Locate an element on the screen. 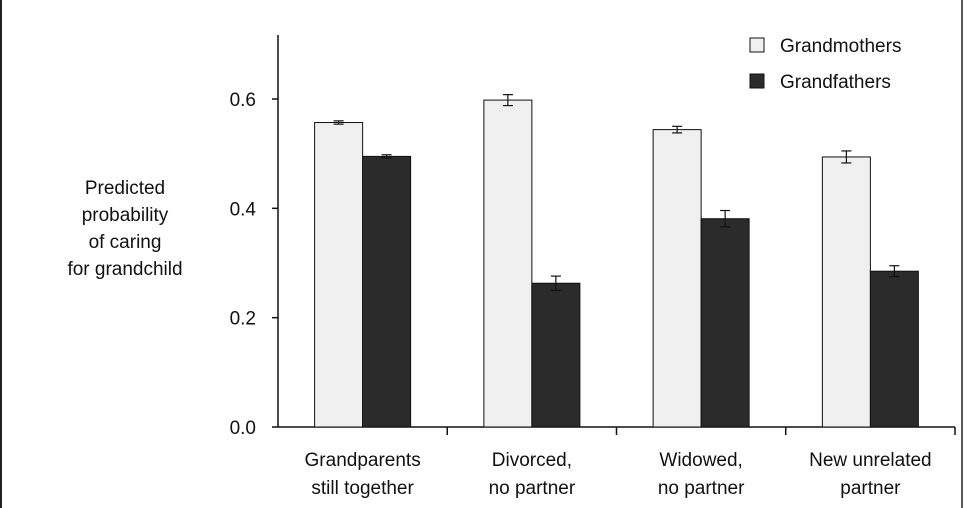  x-tick-label: New unrelated is located at coordinates (870, 460).